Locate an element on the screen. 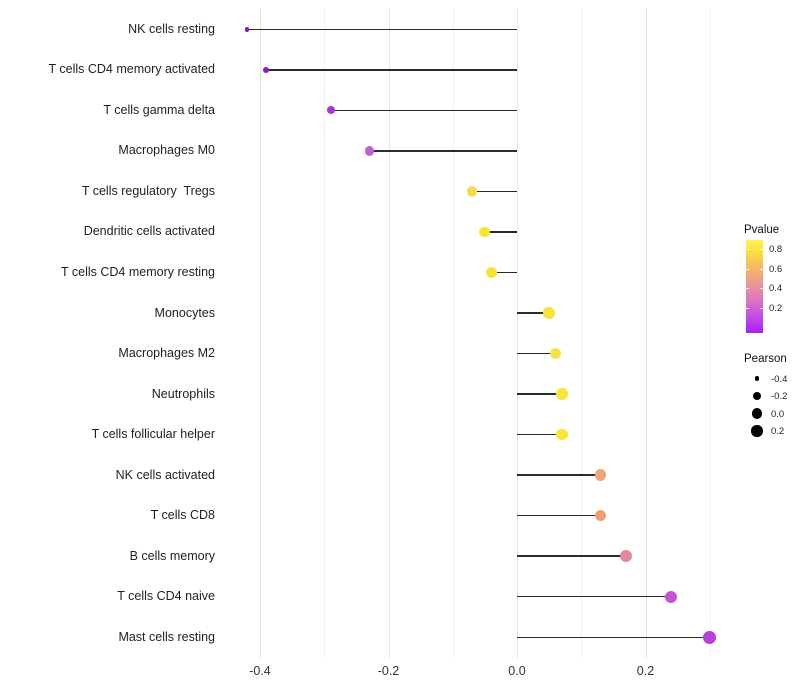 The image size is (800, 700). y-axis-label: T cells CD4 naive is located at coordinates (166, 596).